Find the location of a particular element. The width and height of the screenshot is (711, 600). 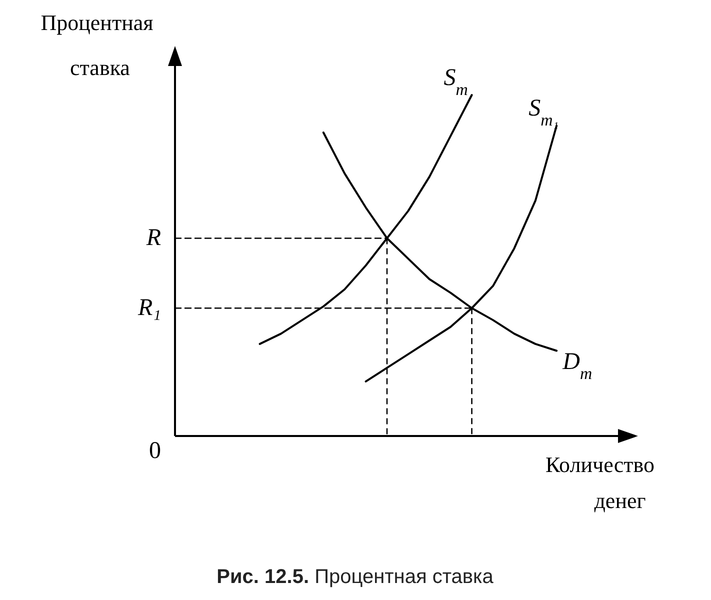

series-label: S$_{m}$ is located at coordinates (456, 81).